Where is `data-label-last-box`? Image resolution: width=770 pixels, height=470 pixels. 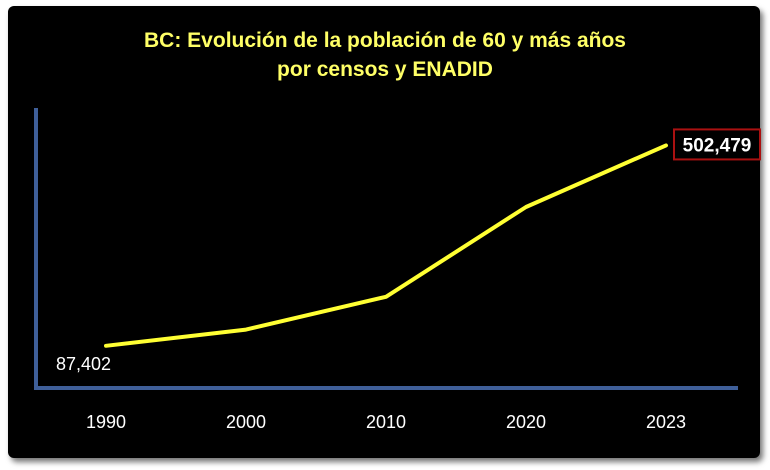
data-label-last-box is located at coordinates (717, 144).